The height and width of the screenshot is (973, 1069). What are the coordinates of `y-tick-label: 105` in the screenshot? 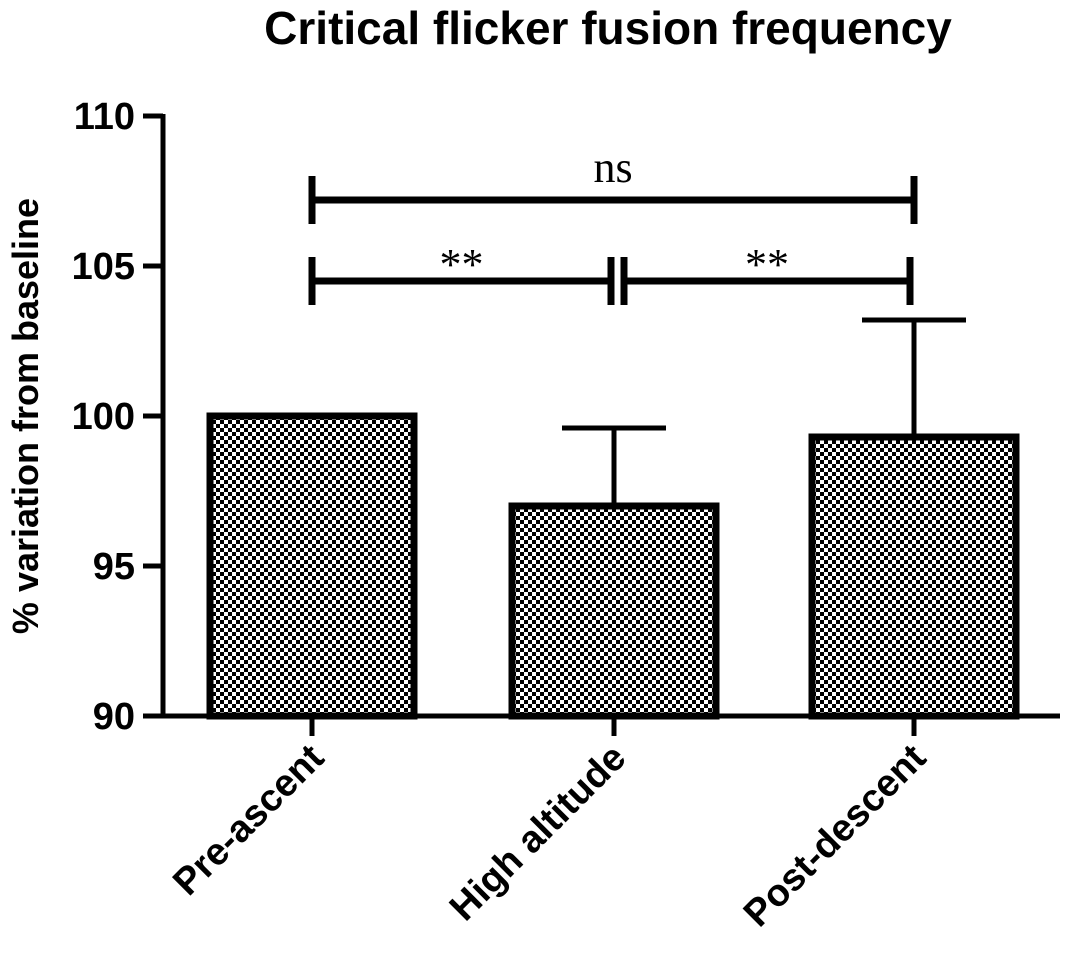 It's located at (103, 267).